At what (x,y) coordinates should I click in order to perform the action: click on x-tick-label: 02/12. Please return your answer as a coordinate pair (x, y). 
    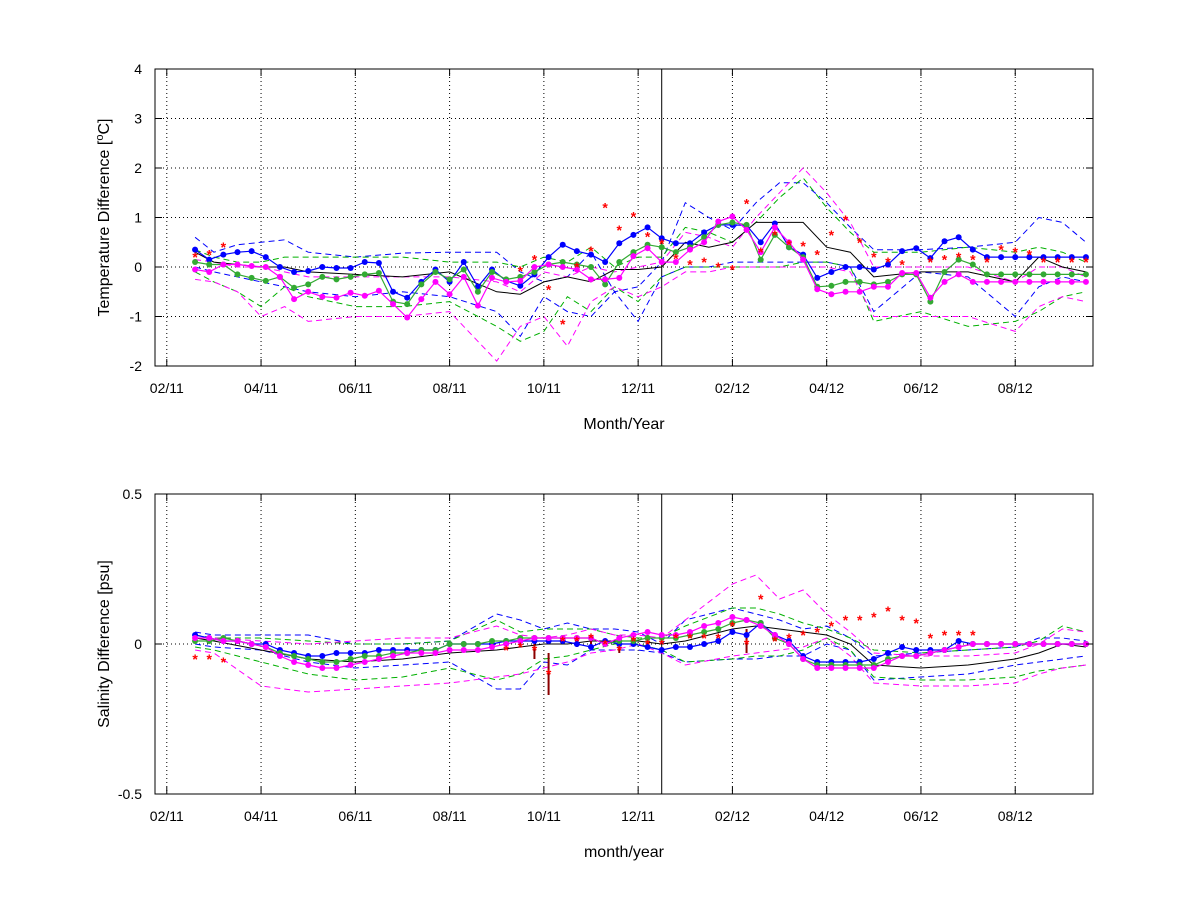
    Looking at the image, I should click on (732, 816).